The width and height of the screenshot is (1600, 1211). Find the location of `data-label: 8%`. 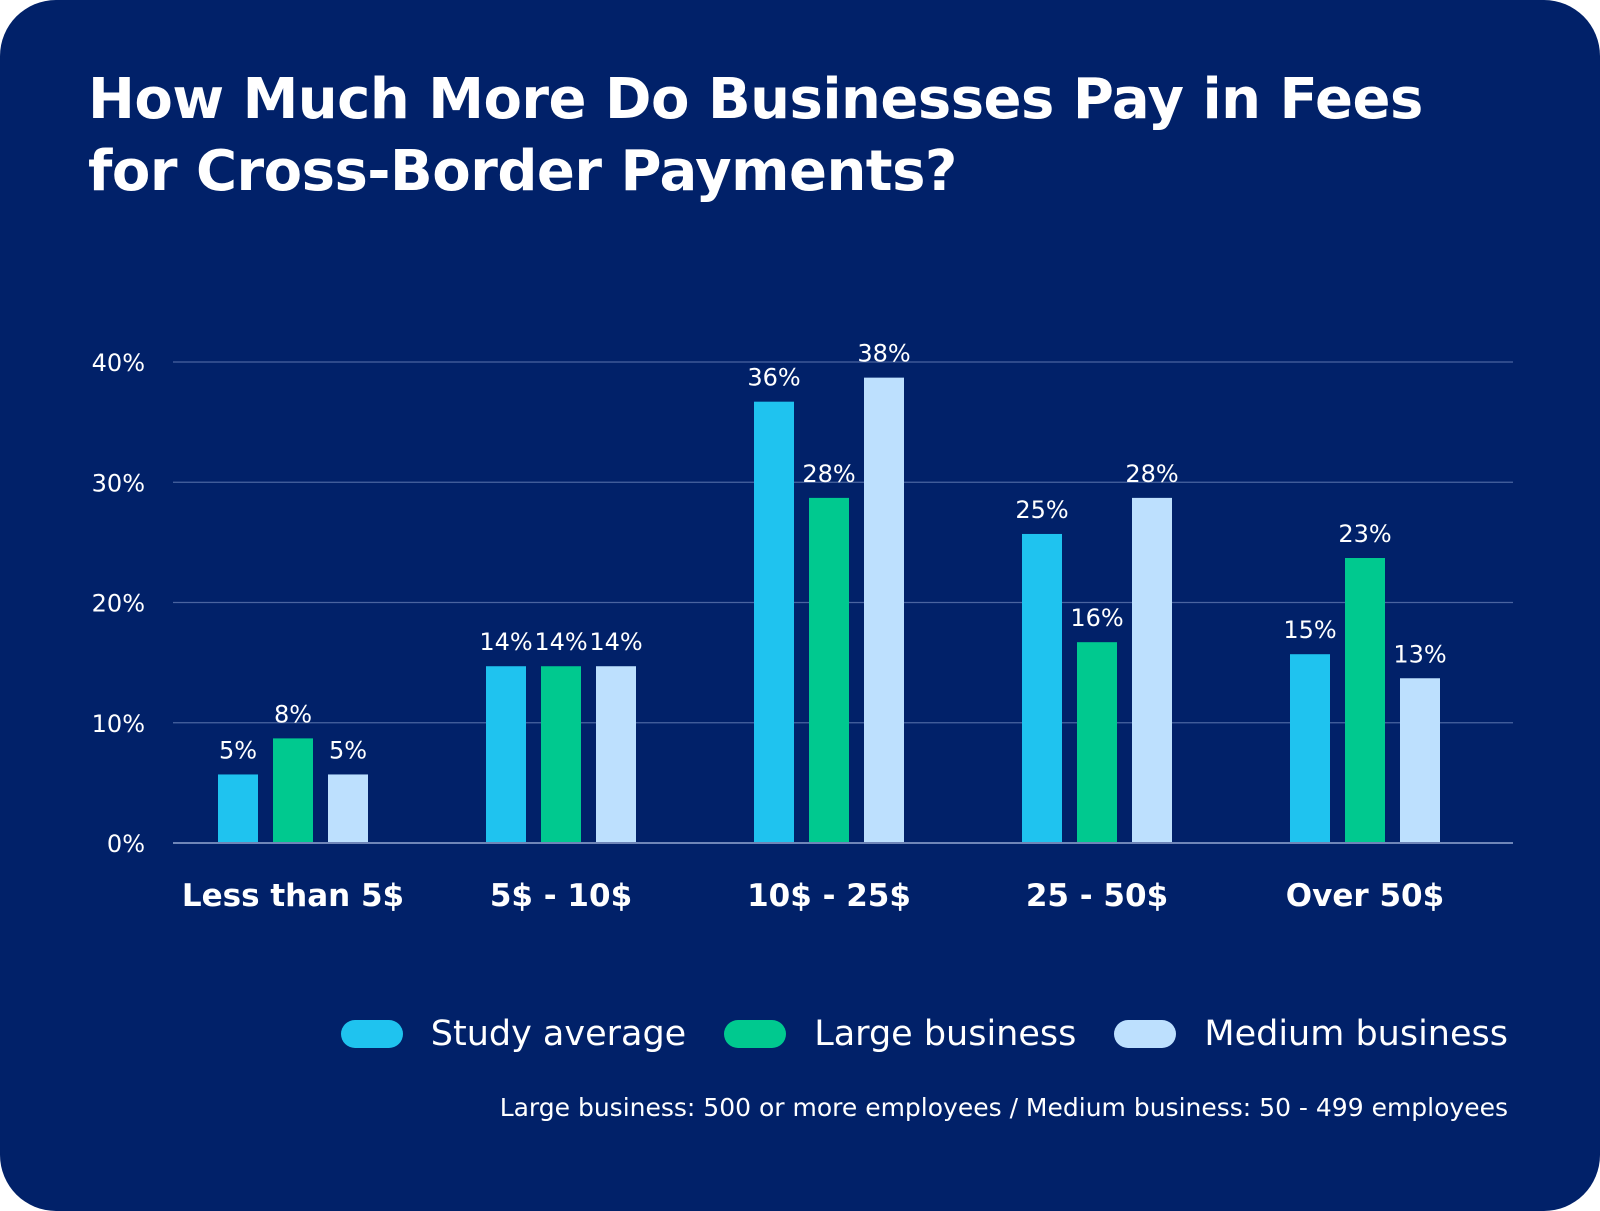

data-label: 8% is located at coordinates (293, 714).